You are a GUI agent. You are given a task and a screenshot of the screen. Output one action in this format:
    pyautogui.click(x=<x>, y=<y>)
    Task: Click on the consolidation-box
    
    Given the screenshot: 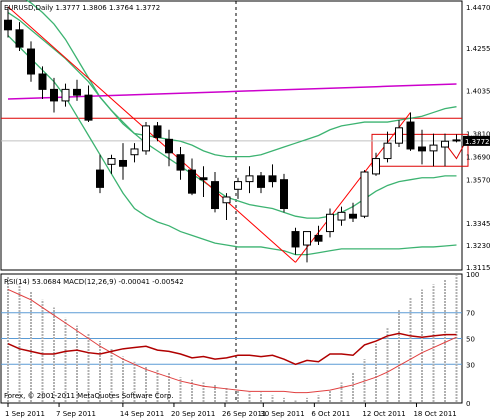 What is the action you would take?
    pyautogui.click(x=420, y=150)
    